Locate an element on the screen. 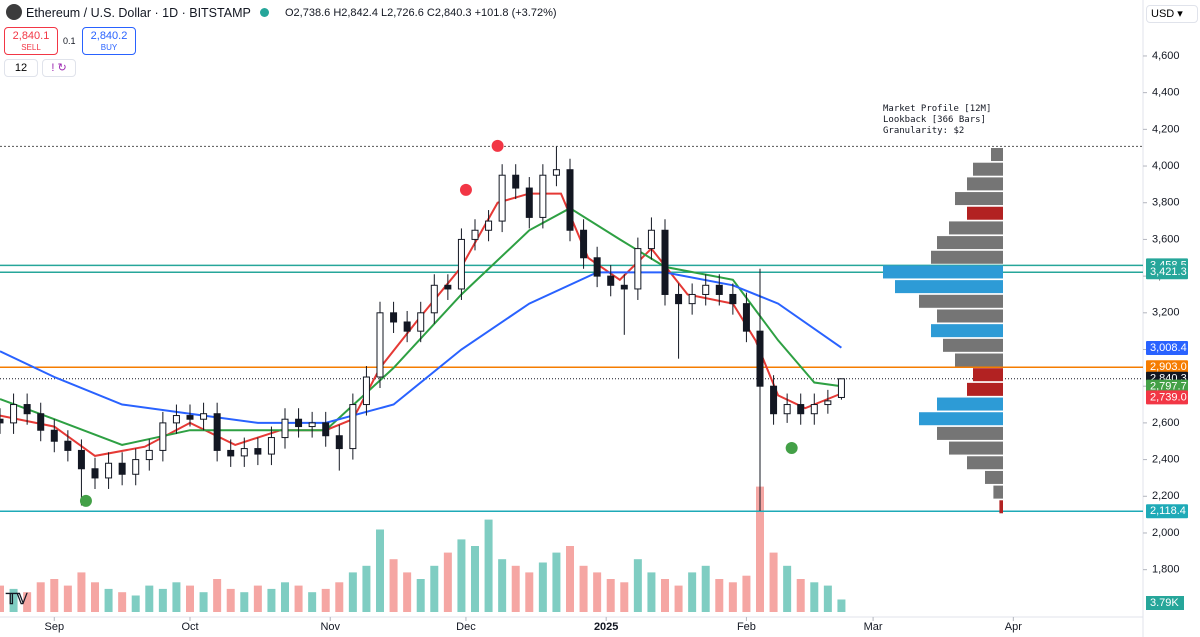 The width and height of the screenshot is (1200, 637). buy-button: 2,840.2 BUY is located at coordinates (109, 41).